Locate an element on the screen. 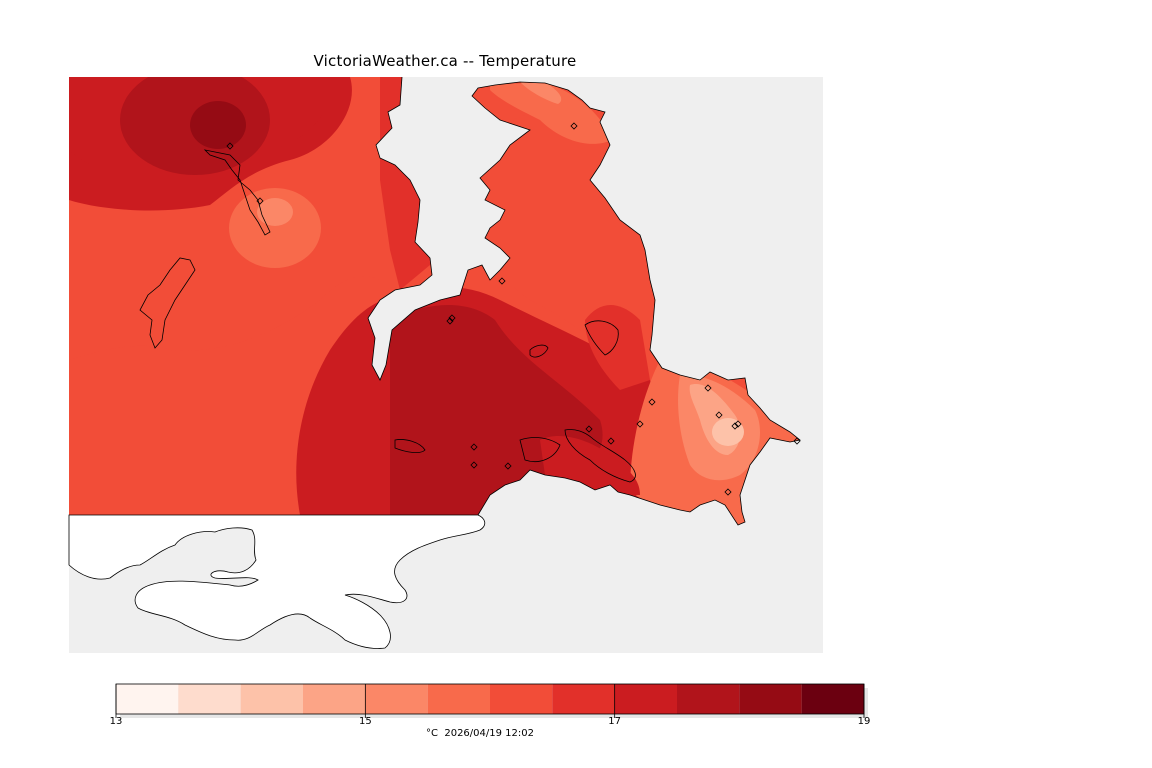 The height and width of the screenshot is (768, 1152). legend-tick-label: 15 is located at coordinates (365, 721).